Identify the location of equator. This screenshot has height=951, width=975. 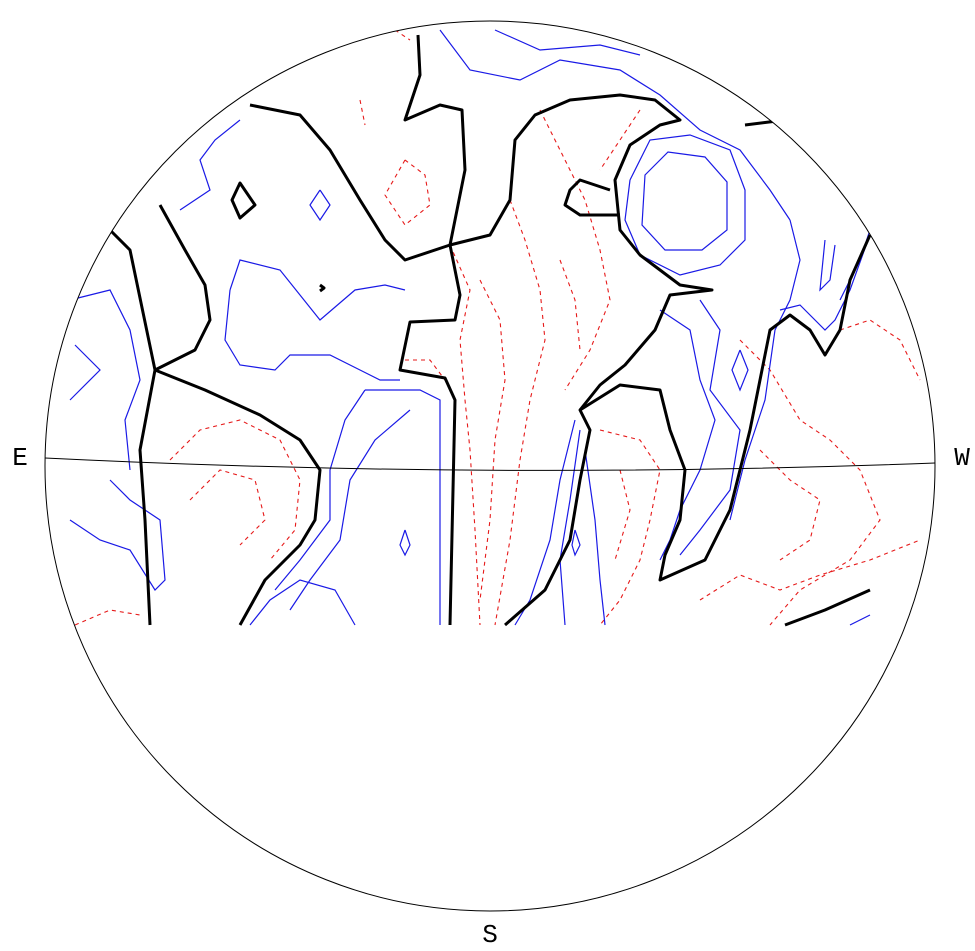
(490, 464).